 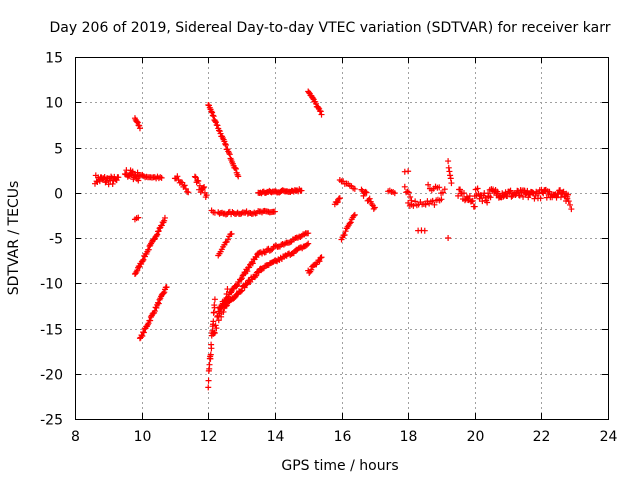 I want to click on x-tick-label: 20, so click(x=476, y=437).